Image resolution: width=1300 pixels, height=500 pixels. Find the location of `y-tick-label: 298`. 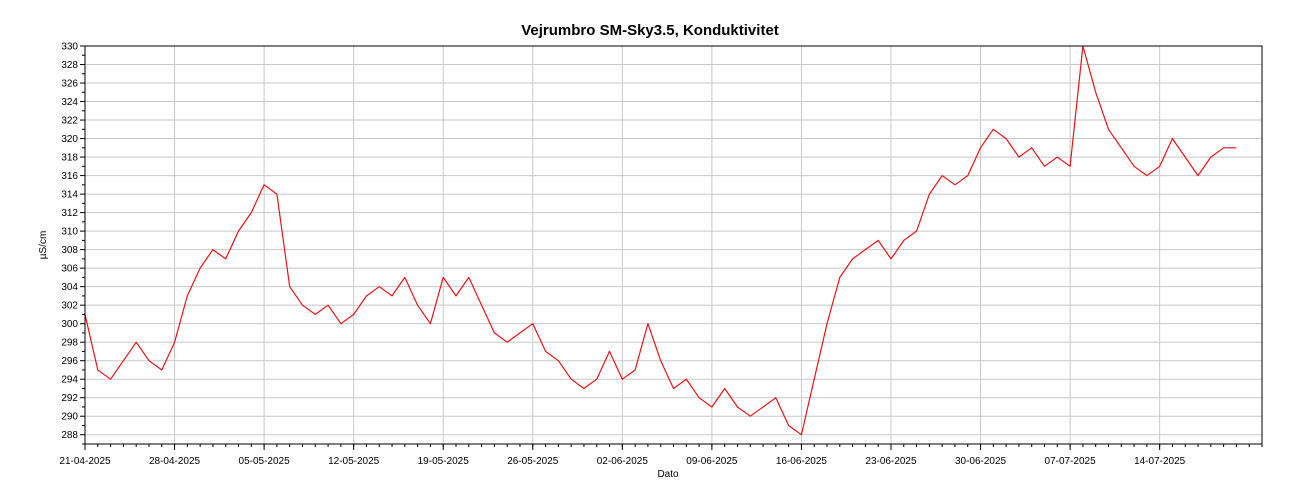

y-tick-label: 298 is located at coordinates (69, 343).